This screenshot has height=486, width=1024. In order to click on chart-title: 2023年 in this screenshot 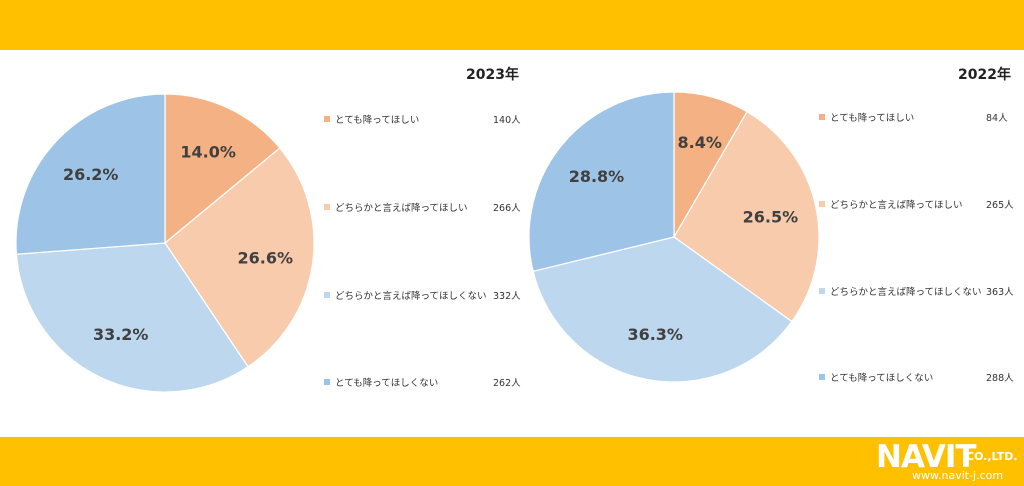, I will do `click(492, 75)`.